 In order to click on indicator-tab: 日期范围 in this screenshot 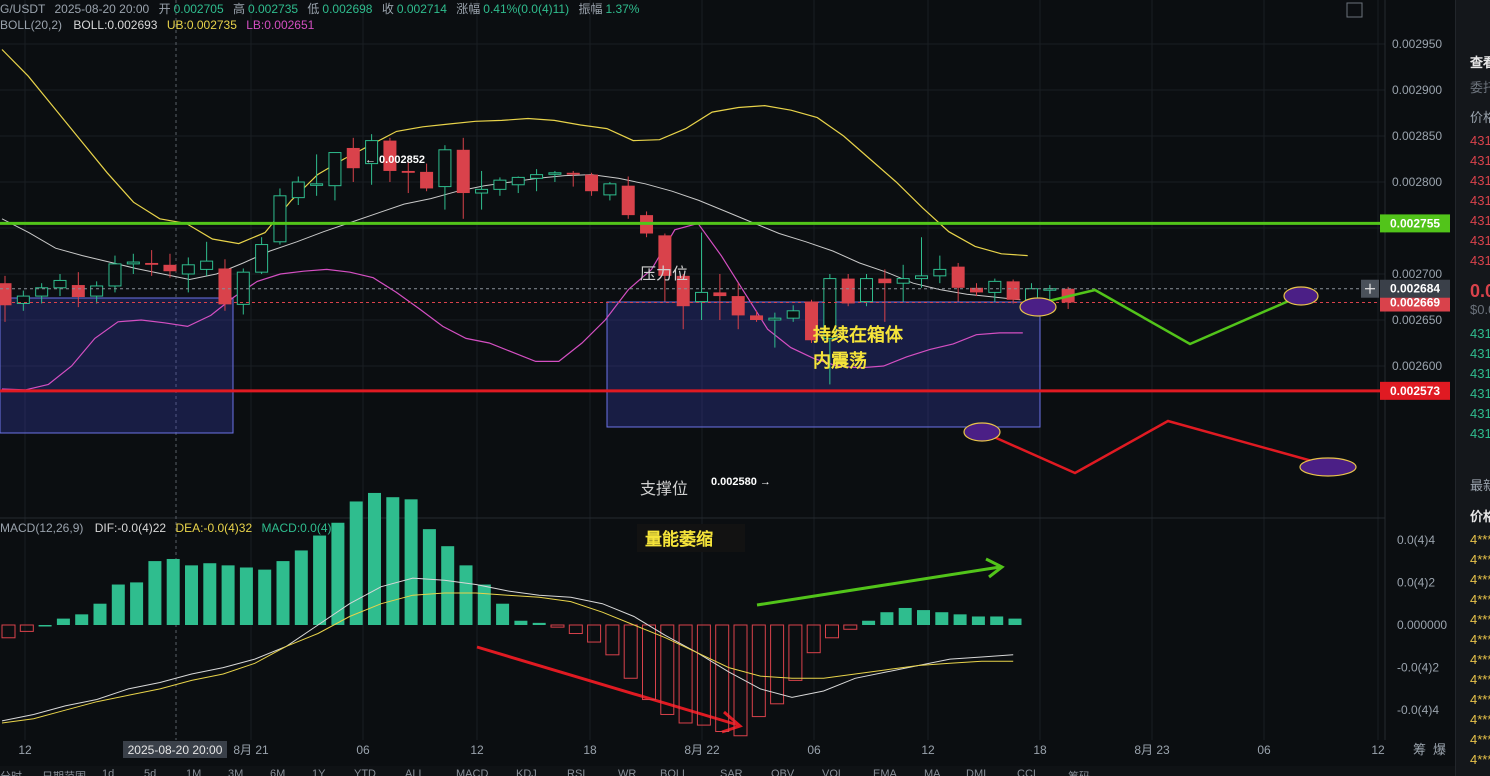, I will do `click(64, 772)`.